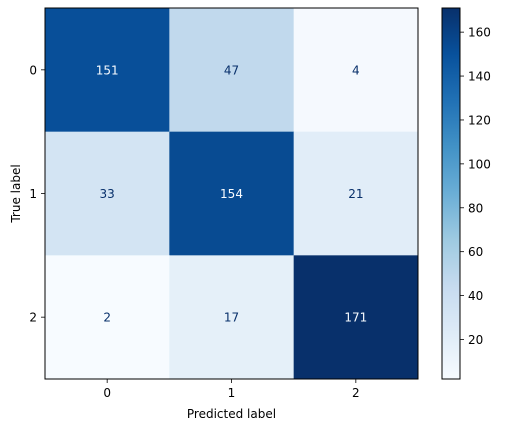 The image size is (507, 432). What do you see at coordinates (475, 252) in the screenshot?
I see `colorbar-tick-label: 60` at bounding box center [475, 252].